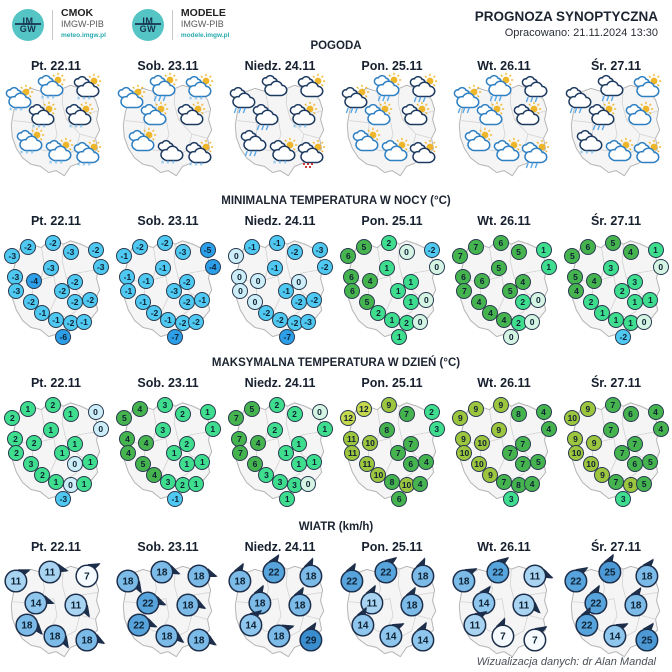  What do you see at coordinates (392, 383) in the screenshot?
I see `day-label-3: Pon. 25.11` at bounding box center [392, 383].